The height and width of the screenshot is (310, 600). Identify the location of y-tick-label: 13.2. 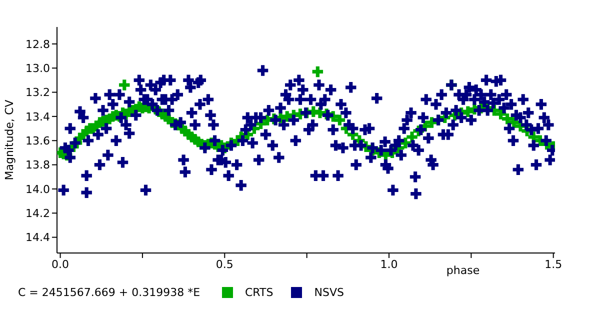
(38, 93).